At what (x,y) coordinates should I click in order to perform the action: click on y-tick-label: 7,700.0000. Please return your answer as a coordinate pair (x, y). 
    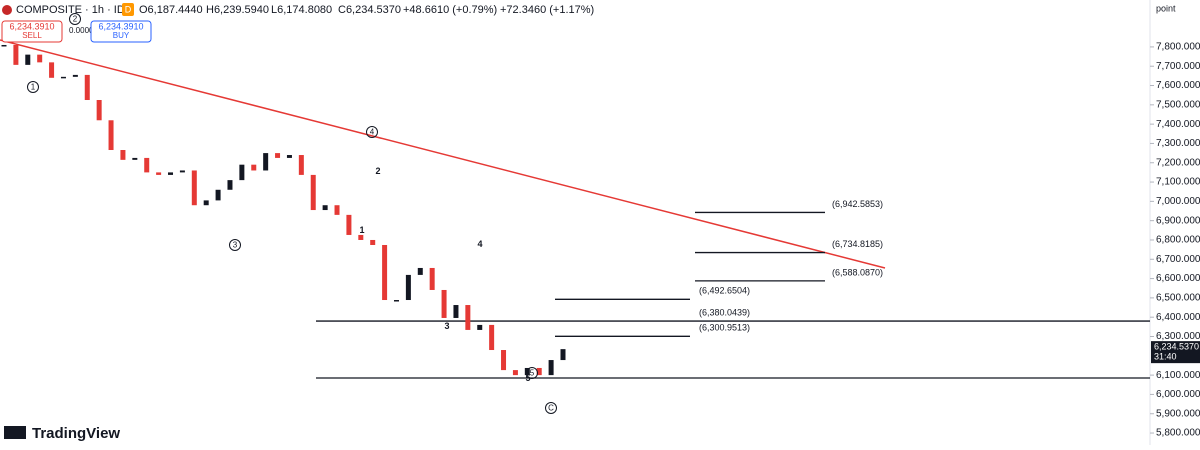
    Looking at the image, I should click on (1178, 66).